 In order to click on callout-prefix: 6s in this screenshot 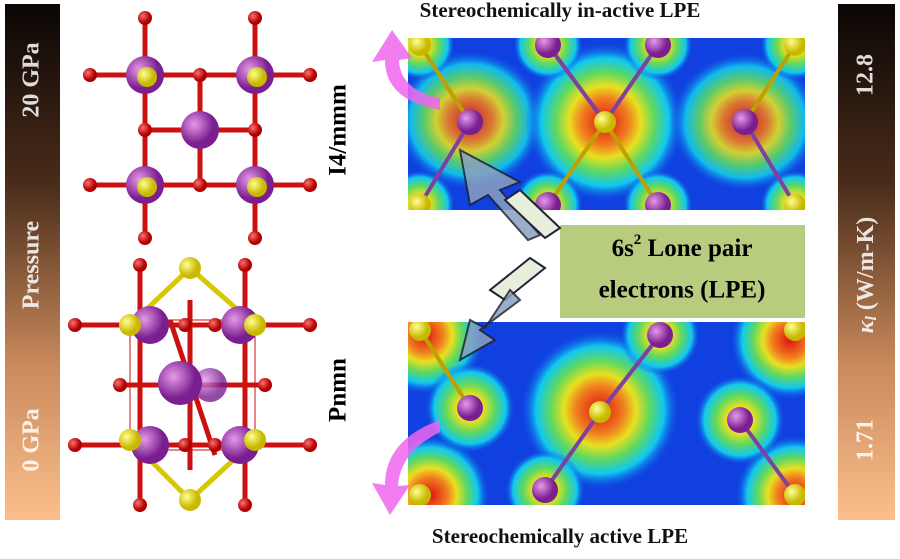, I will do `click(623, 248)`.